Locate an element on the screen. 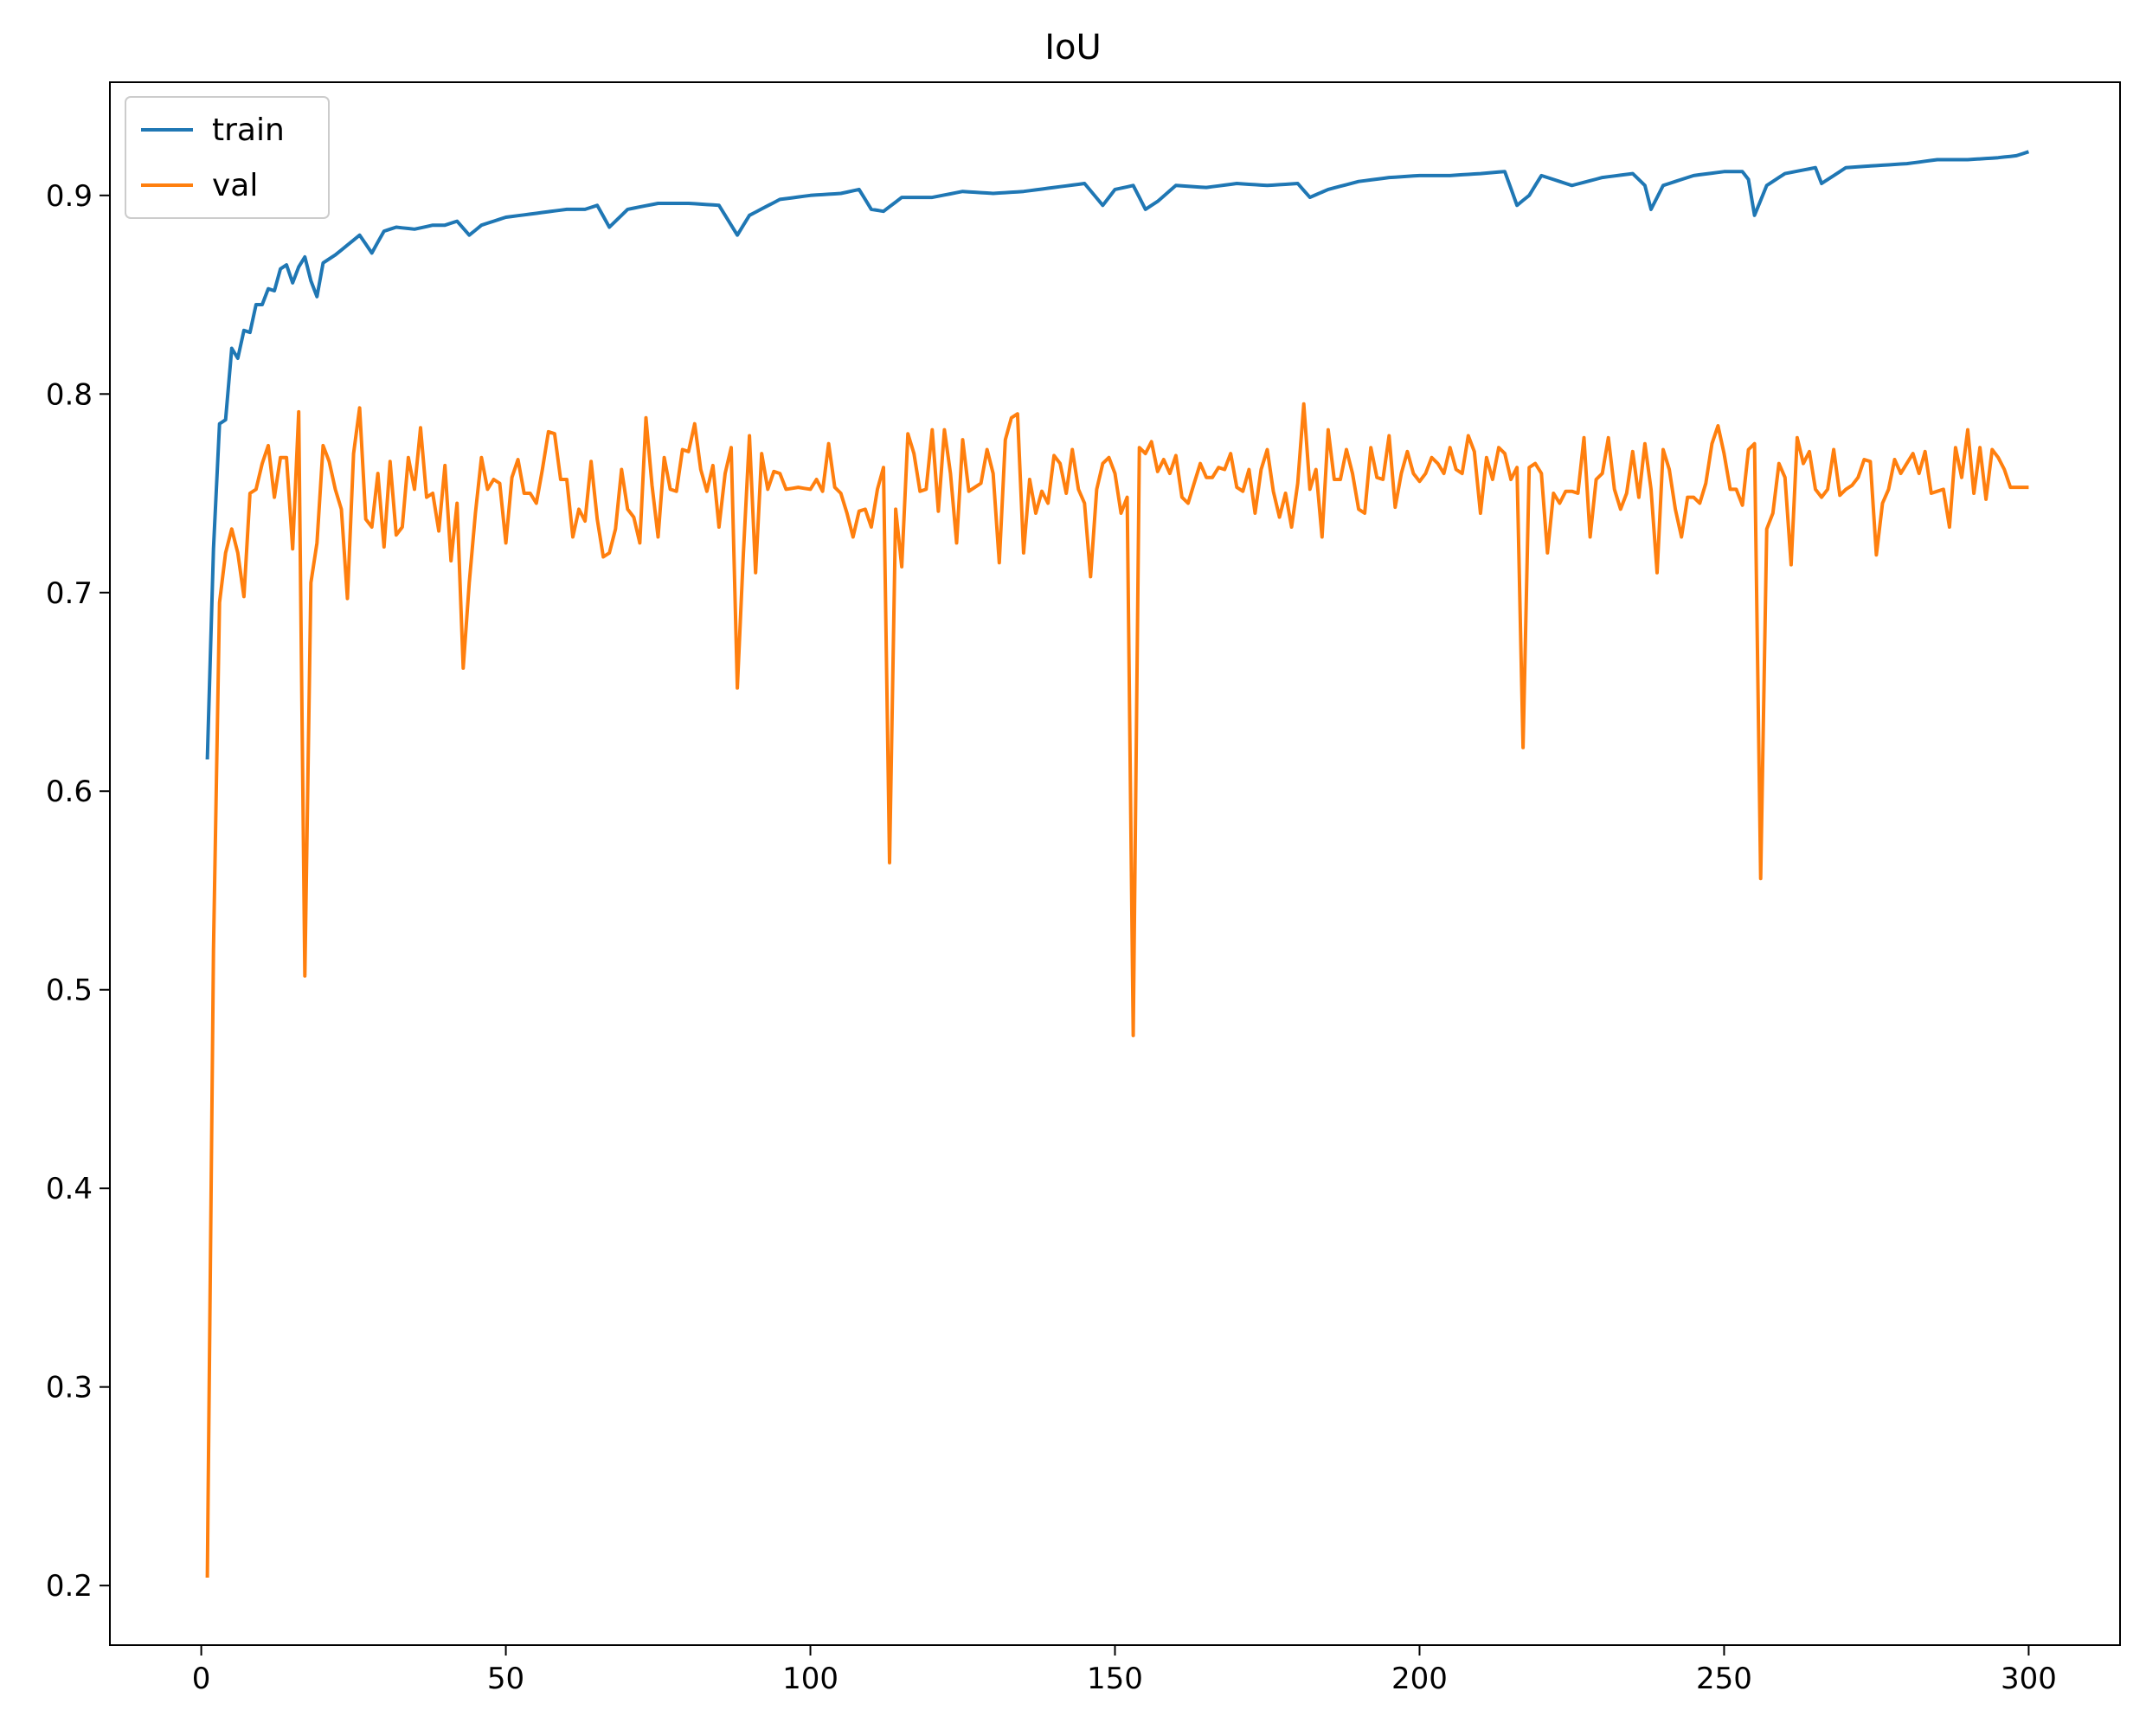 The width and height of the screenshot is (2146, 1736). legend: train val is located at coordinates (228, 157).